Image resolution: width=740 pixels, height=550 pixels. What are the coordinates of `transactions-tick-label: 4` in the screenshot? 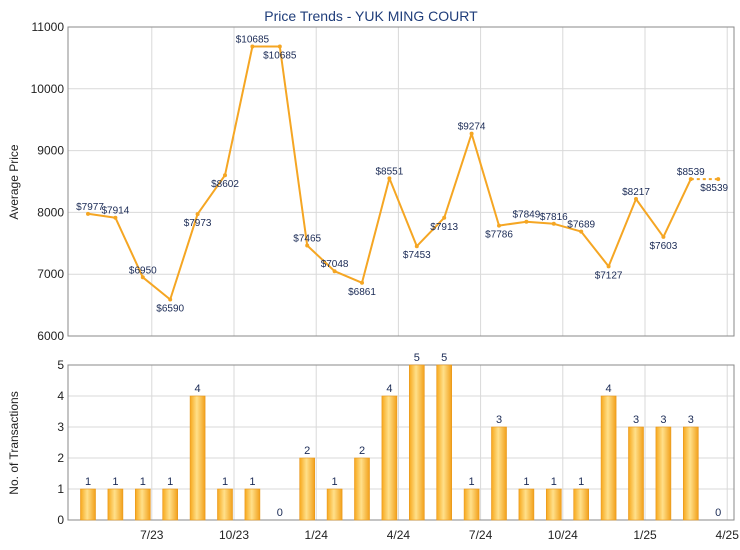 It's located at (60, 396).